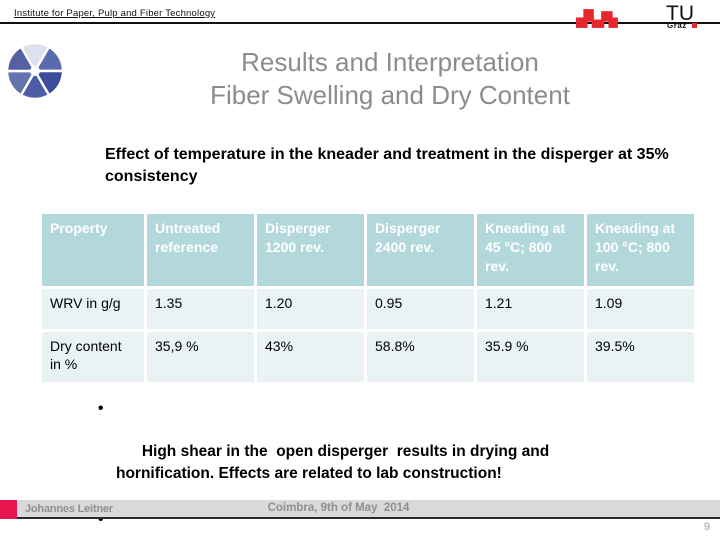  I want to click on column-header-disperger-2400: Disperger 2400 rev., so click(420, 250).